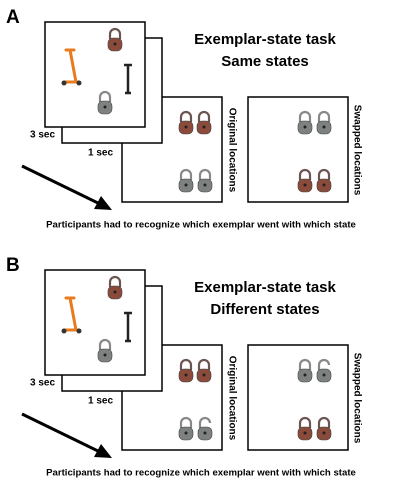 The width and height of the screenshot is (402, 492). What do you see at coordinates (13, 17) in the screenshot?
I see `panel-letter: A` at bounding box center [13, 17].